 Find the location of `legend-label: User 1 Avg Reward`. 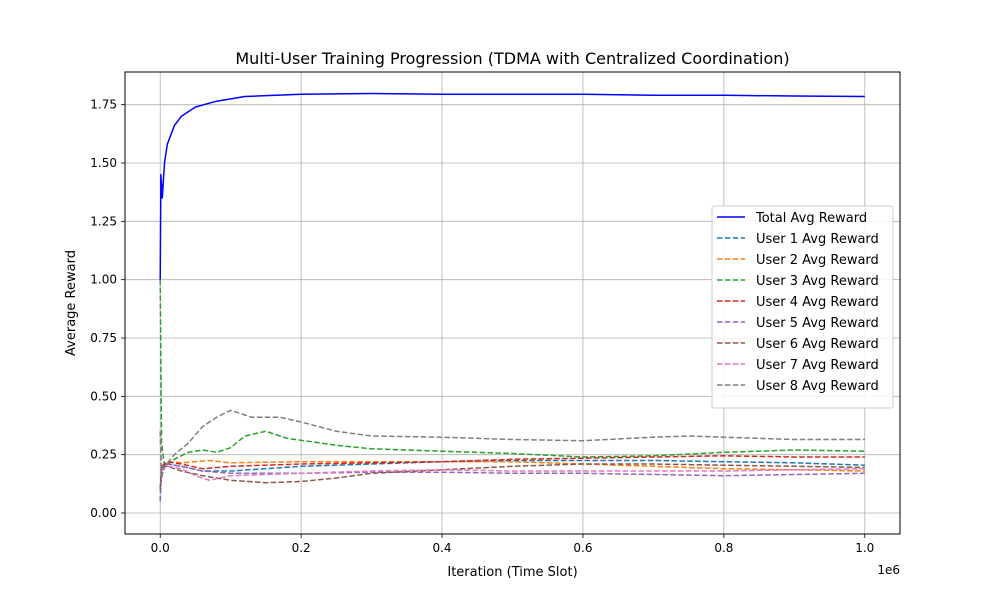

legend-label: User 1 Avg Reward is located at coordinates (817, 239).